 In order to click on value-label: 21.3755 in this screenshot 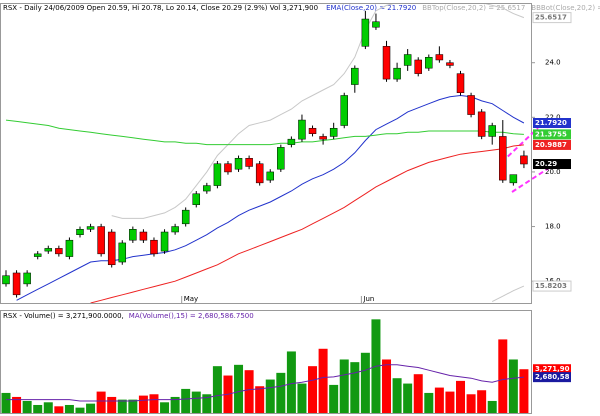, I will do `click(551, 134)`.